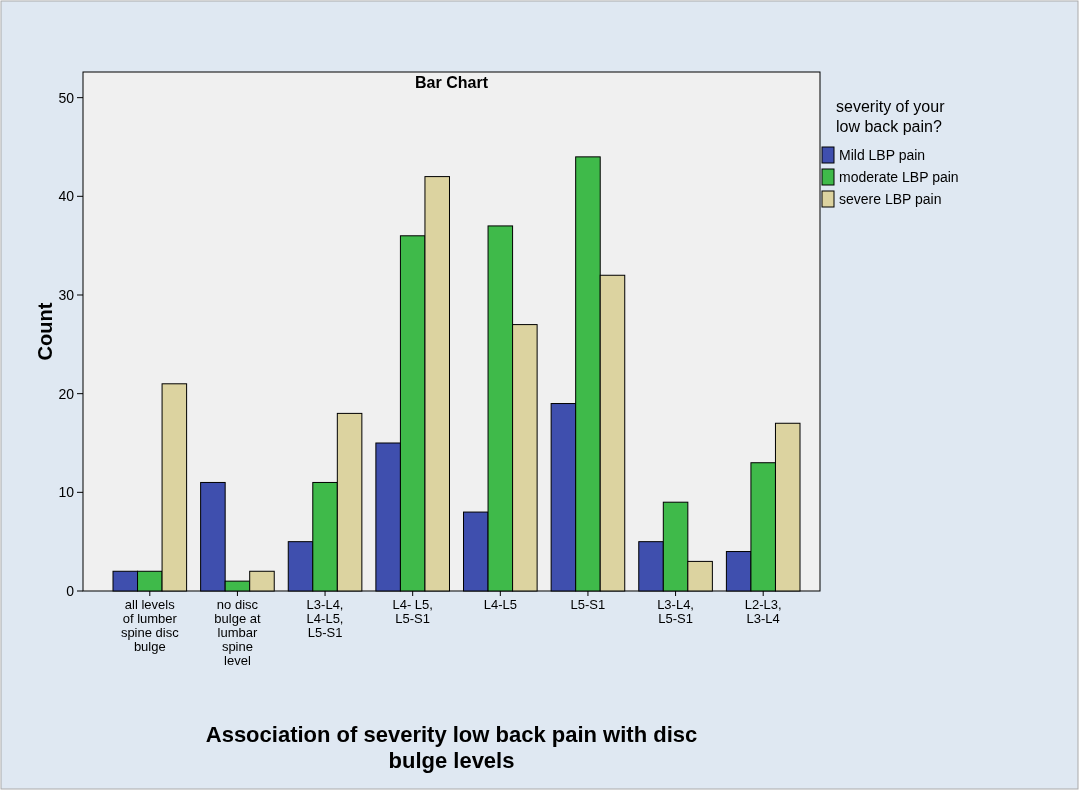 The image size is (1079, 790). I want to click on y-tick-label: 30, so click(66, 294).